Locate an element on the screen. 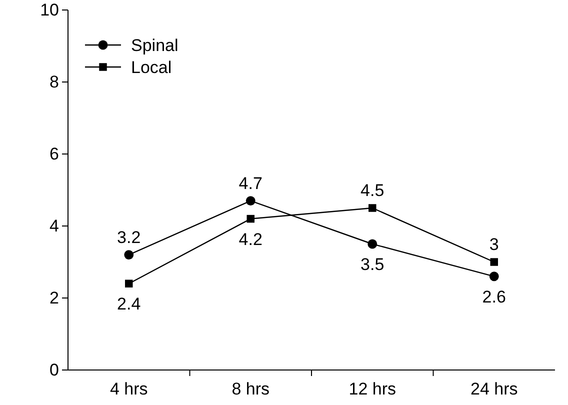 The height and width of the screenshot is (405, 568). y-tick-label: 10 is located at coordinates (49, 10).